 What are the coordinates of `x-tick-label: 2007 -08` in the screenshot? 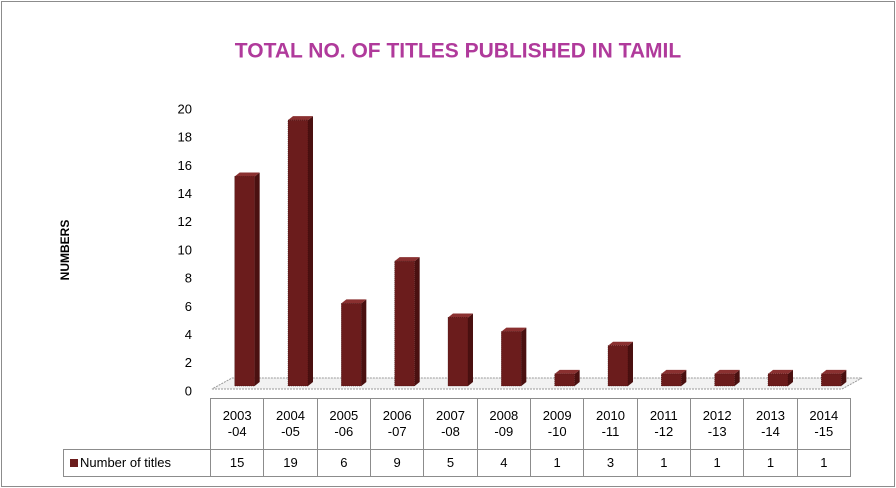 It's located at (450, 424).